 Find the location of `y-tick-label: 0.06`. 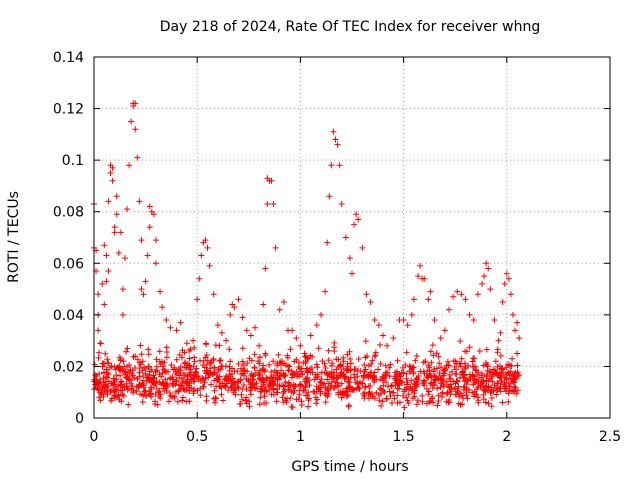

y-tick-label: 0.06 is located at coordinates (68, 264).